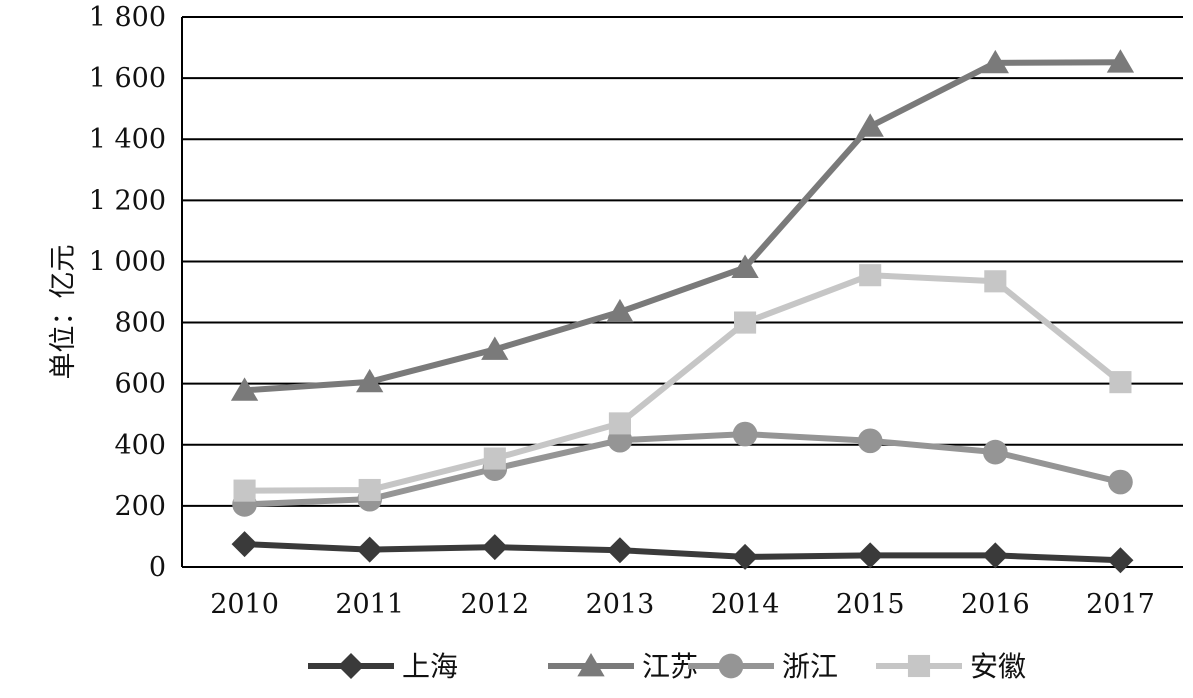  What do you see at coordinates (623, 666) in the screenshot?
I see `legend-item: 江苏` at bounding box center [623, 666].